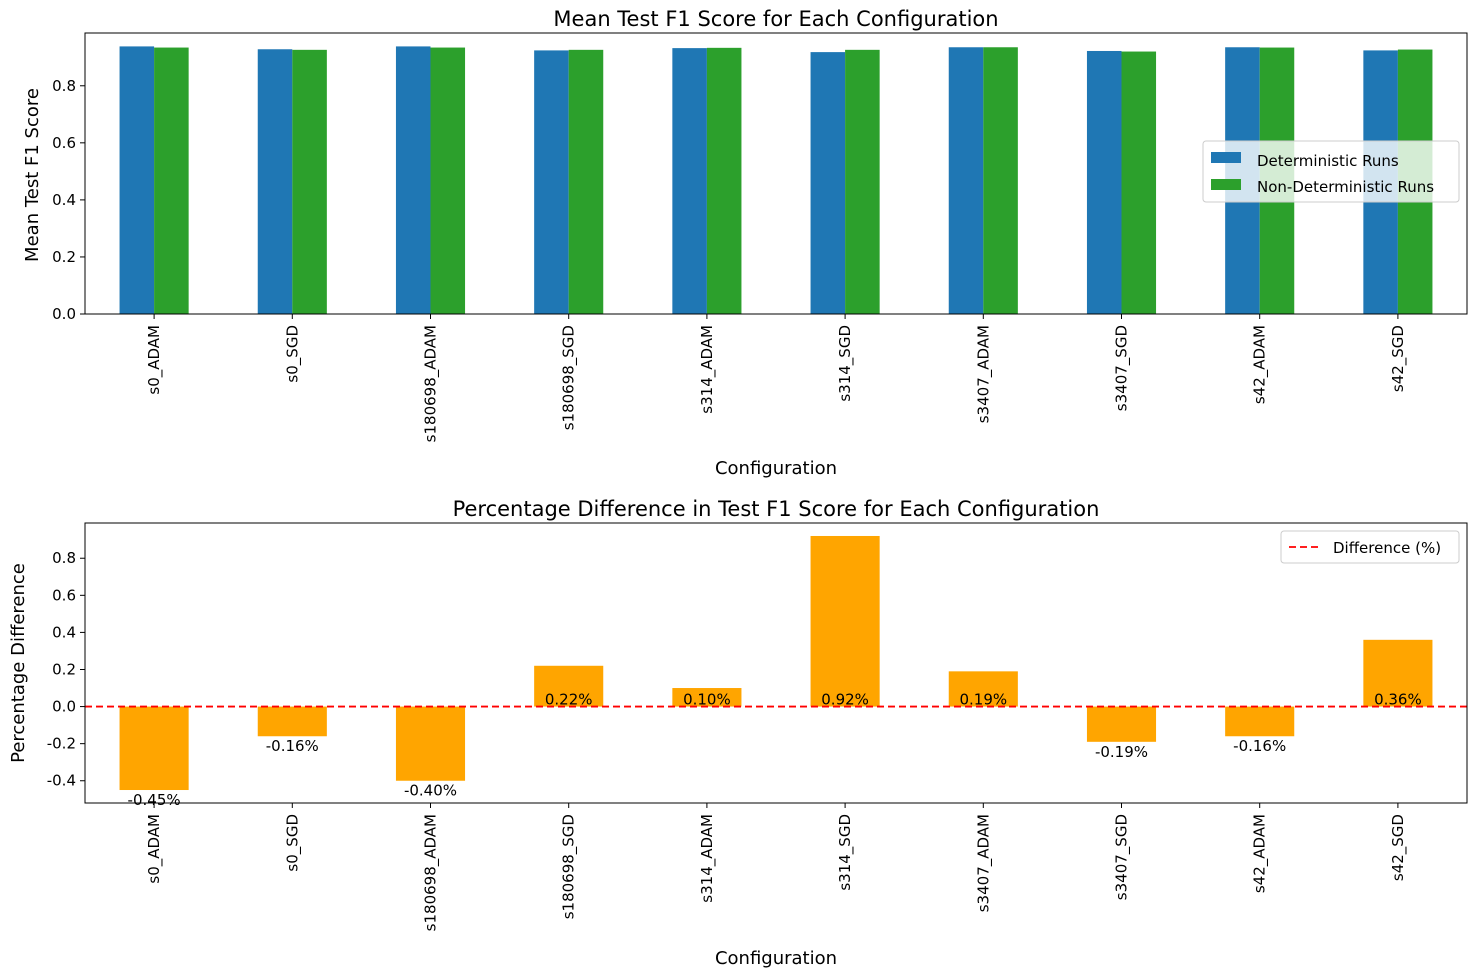 This screenshot has width=1478, height=977. I want to click on bar-deterministic-s314_SGD, so click(828, 183).